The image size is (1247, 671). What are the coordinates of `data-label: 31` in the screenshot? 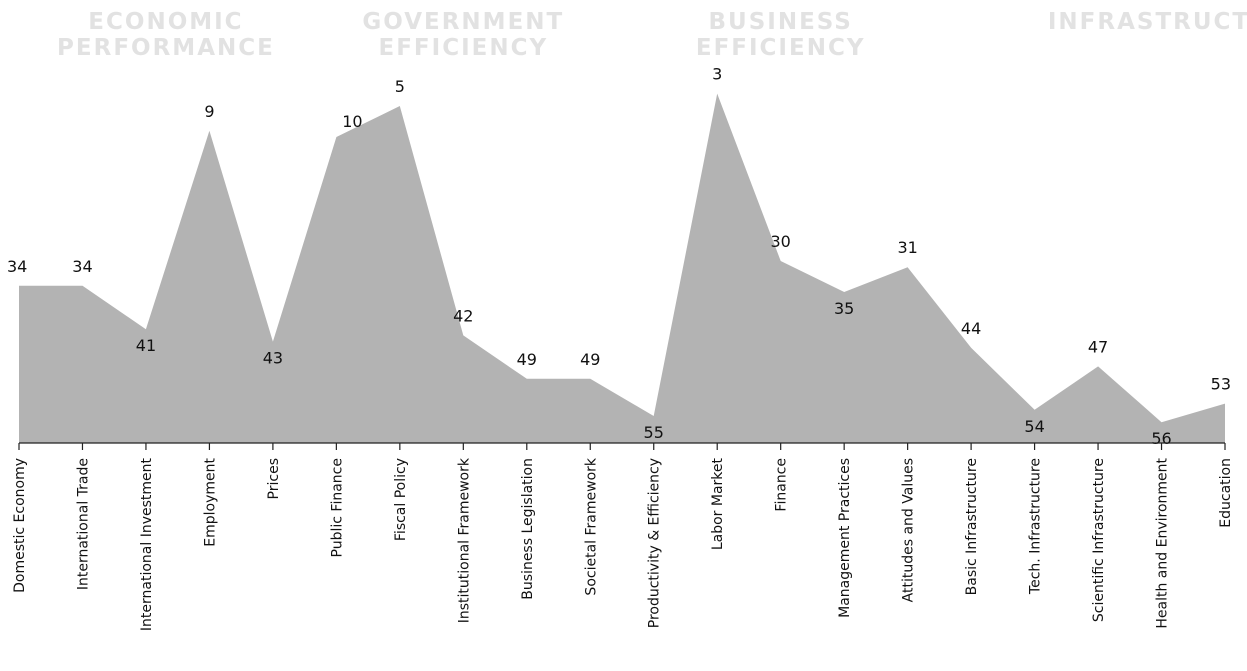 It's located at (907, 247).